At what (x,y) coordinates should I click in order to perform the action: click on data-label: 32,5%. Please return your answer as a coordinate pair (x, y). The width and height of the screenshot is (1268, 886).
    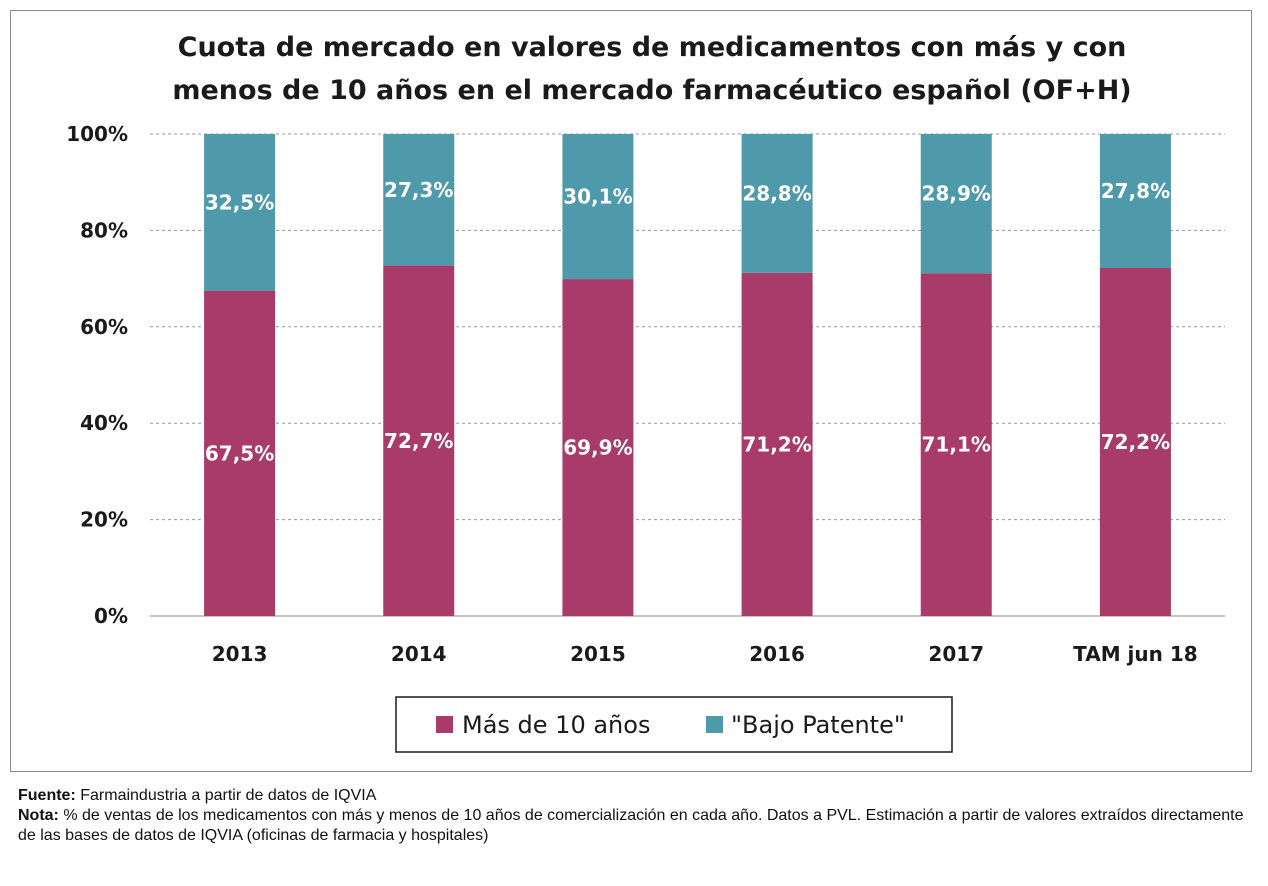
    Looking at the image, I should click on (239, 202).